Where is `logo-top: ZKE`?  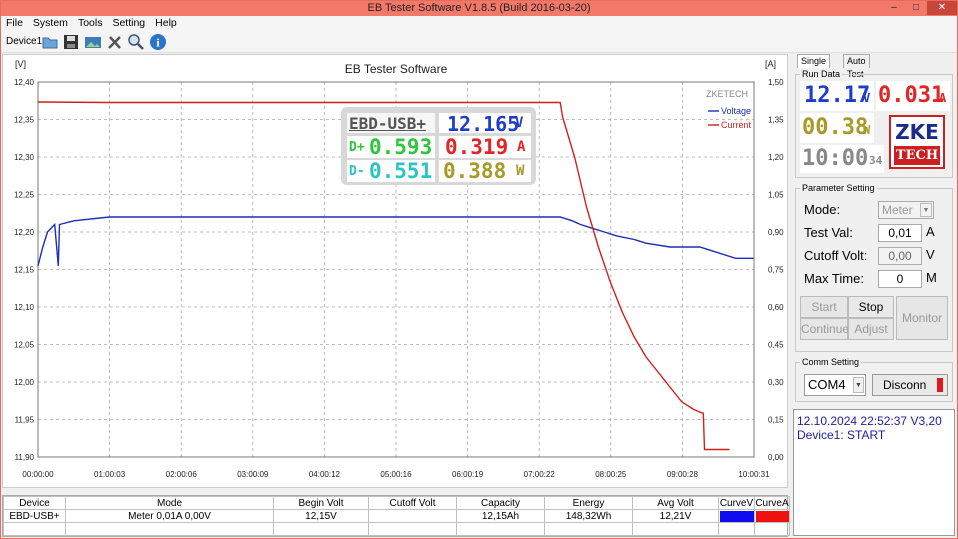 logo-top: ZKE is located at coordinates (917, 132).